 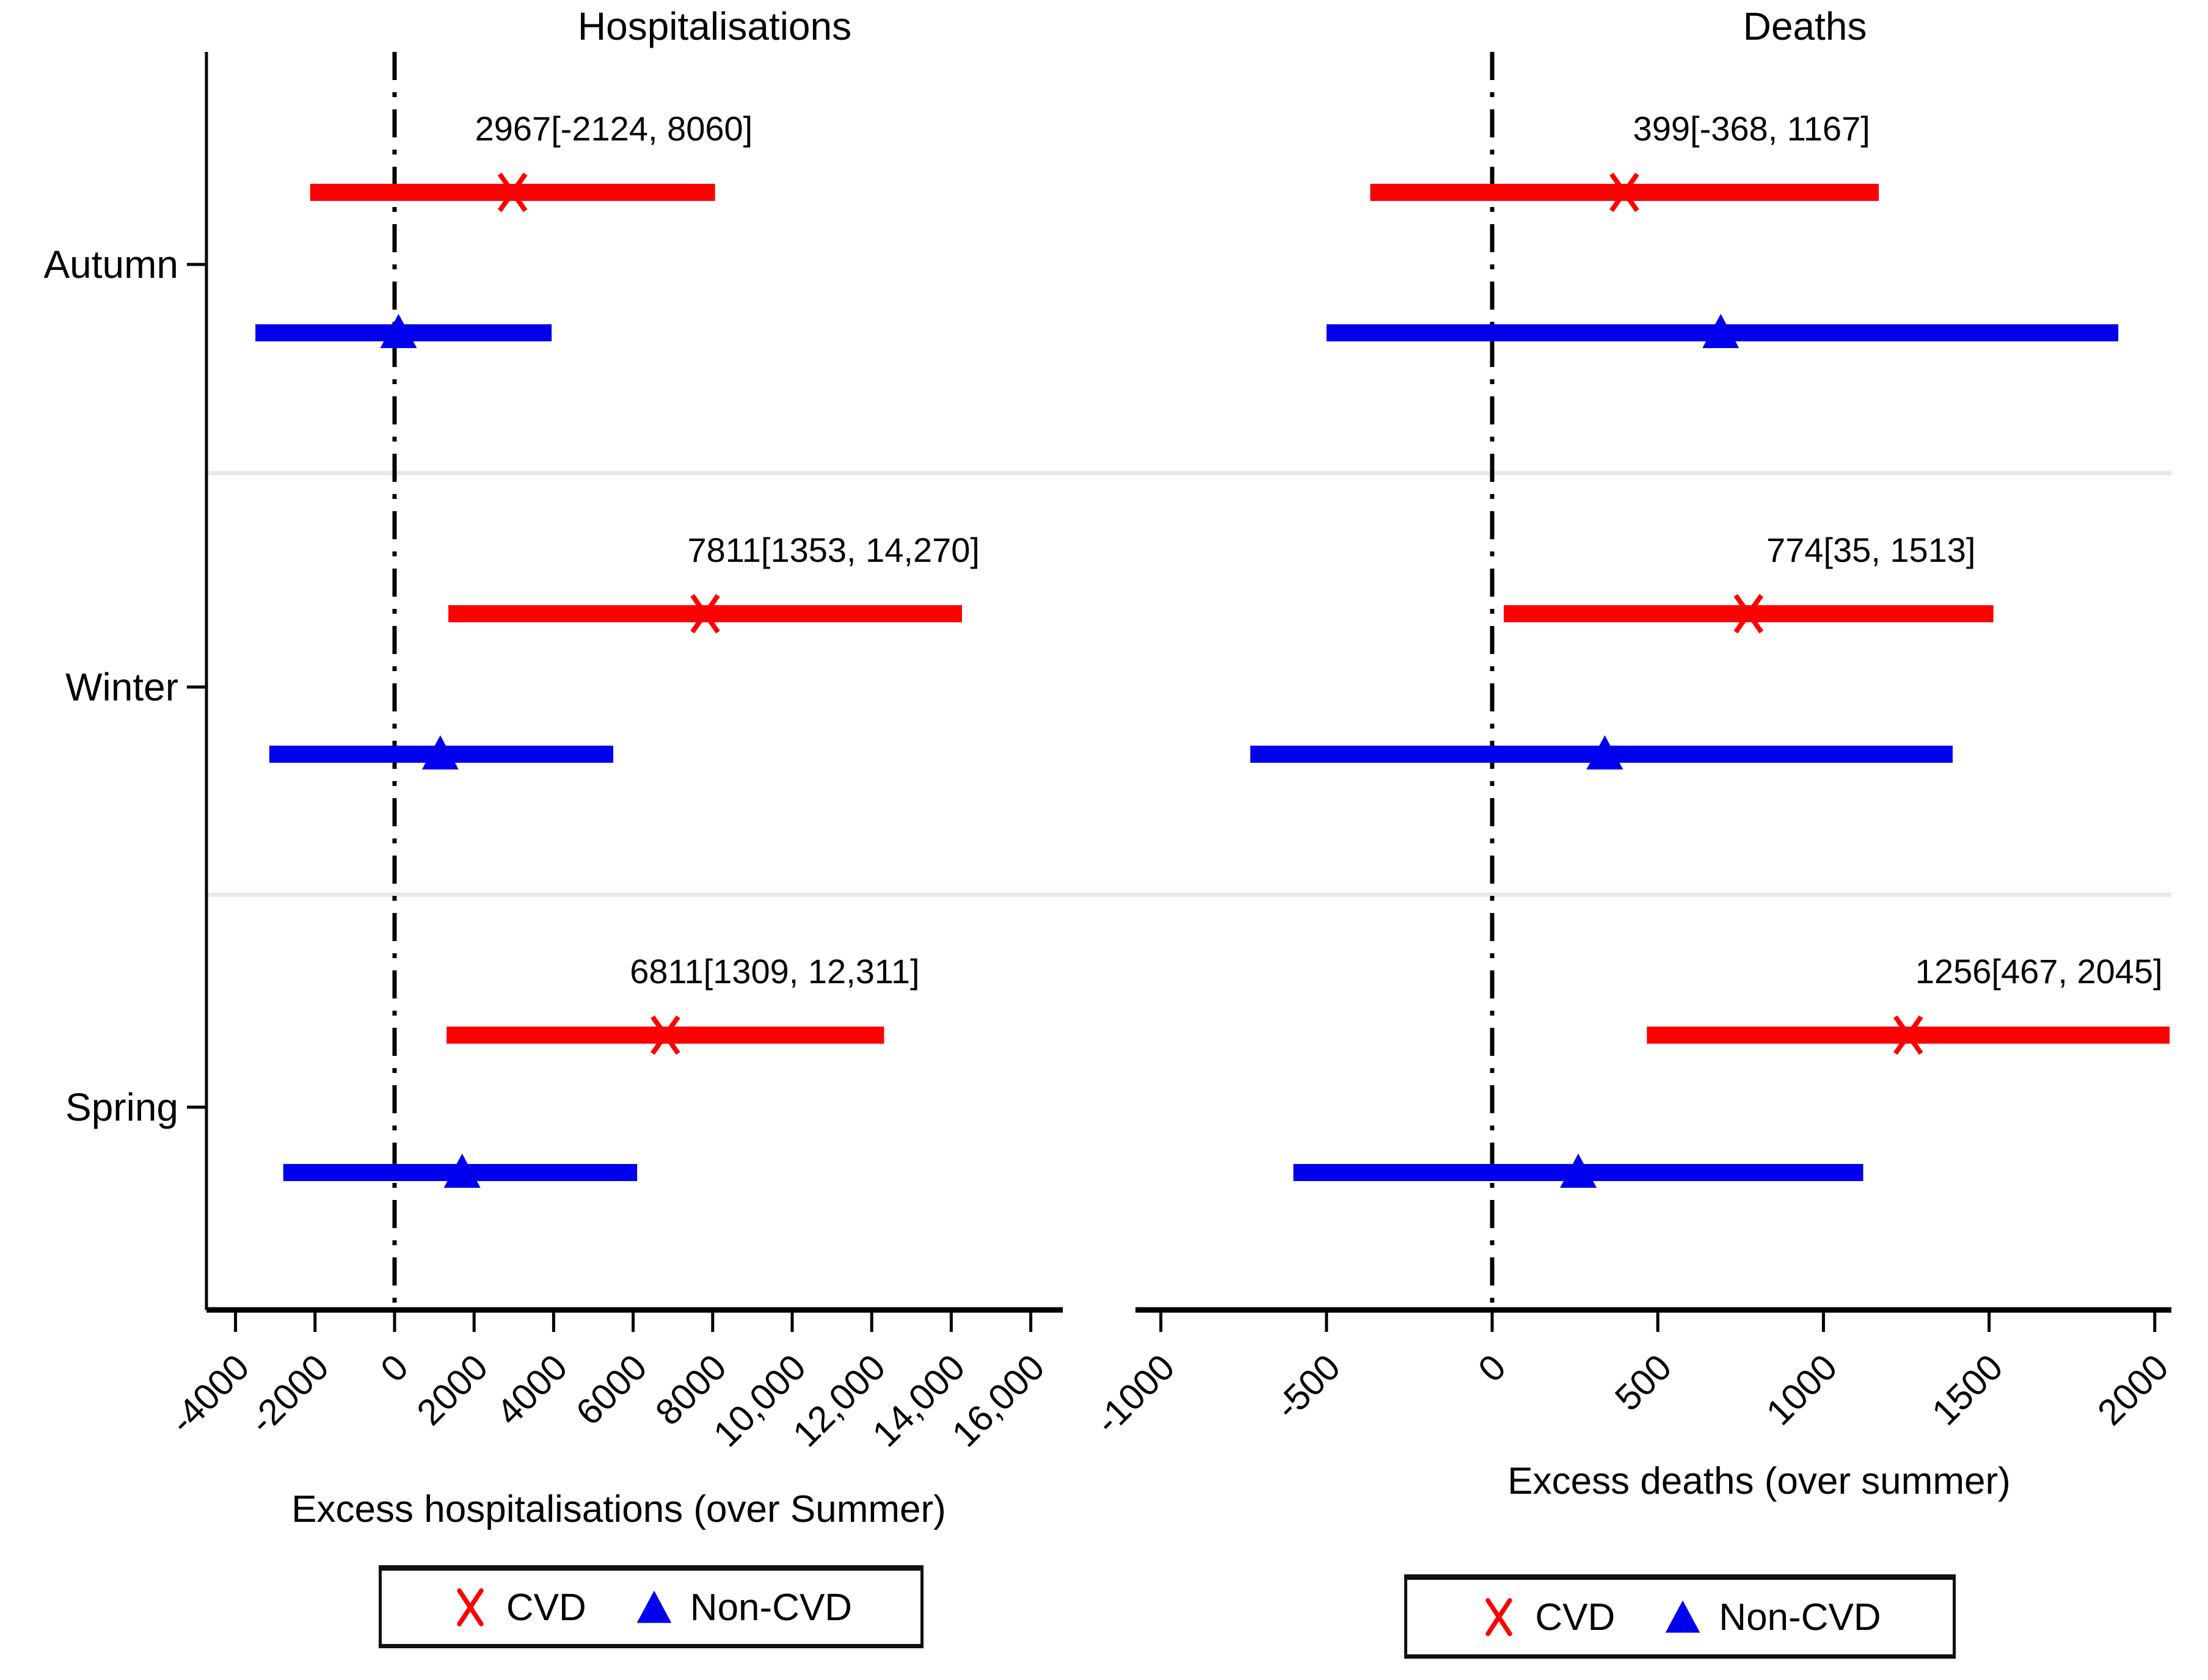 What do you see at coordinates (775, 971) in the screenshot?
I see `estimate-annotation: 6811[1309, 12,311]` at bounding box center [775, 971].